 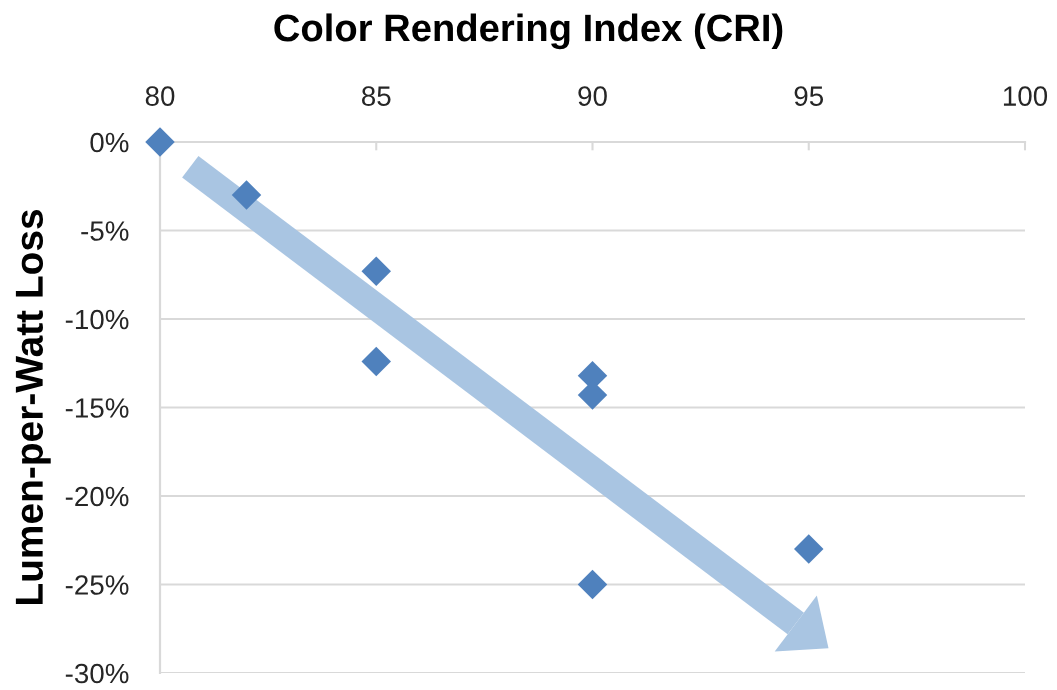 What do you see at coordinates (376, 96) in the screenshot?
I see `x-tick-label: 85` at bounding box center [376, 96].